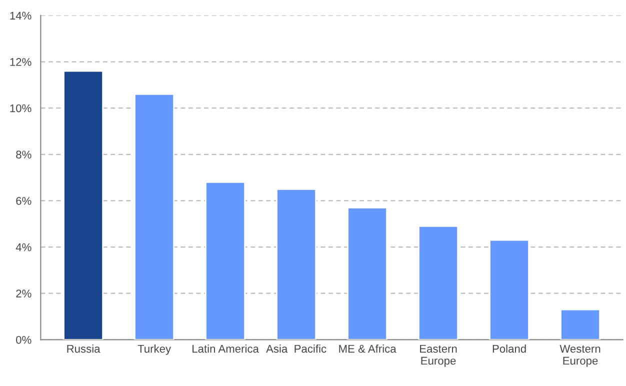 Image resolution: width=626 pixels, height=386 pixels. What do you see at coordinates (21, 16) in the screenshot?
I see `y-tick-label: 14%` at bounding box center [21, 16].